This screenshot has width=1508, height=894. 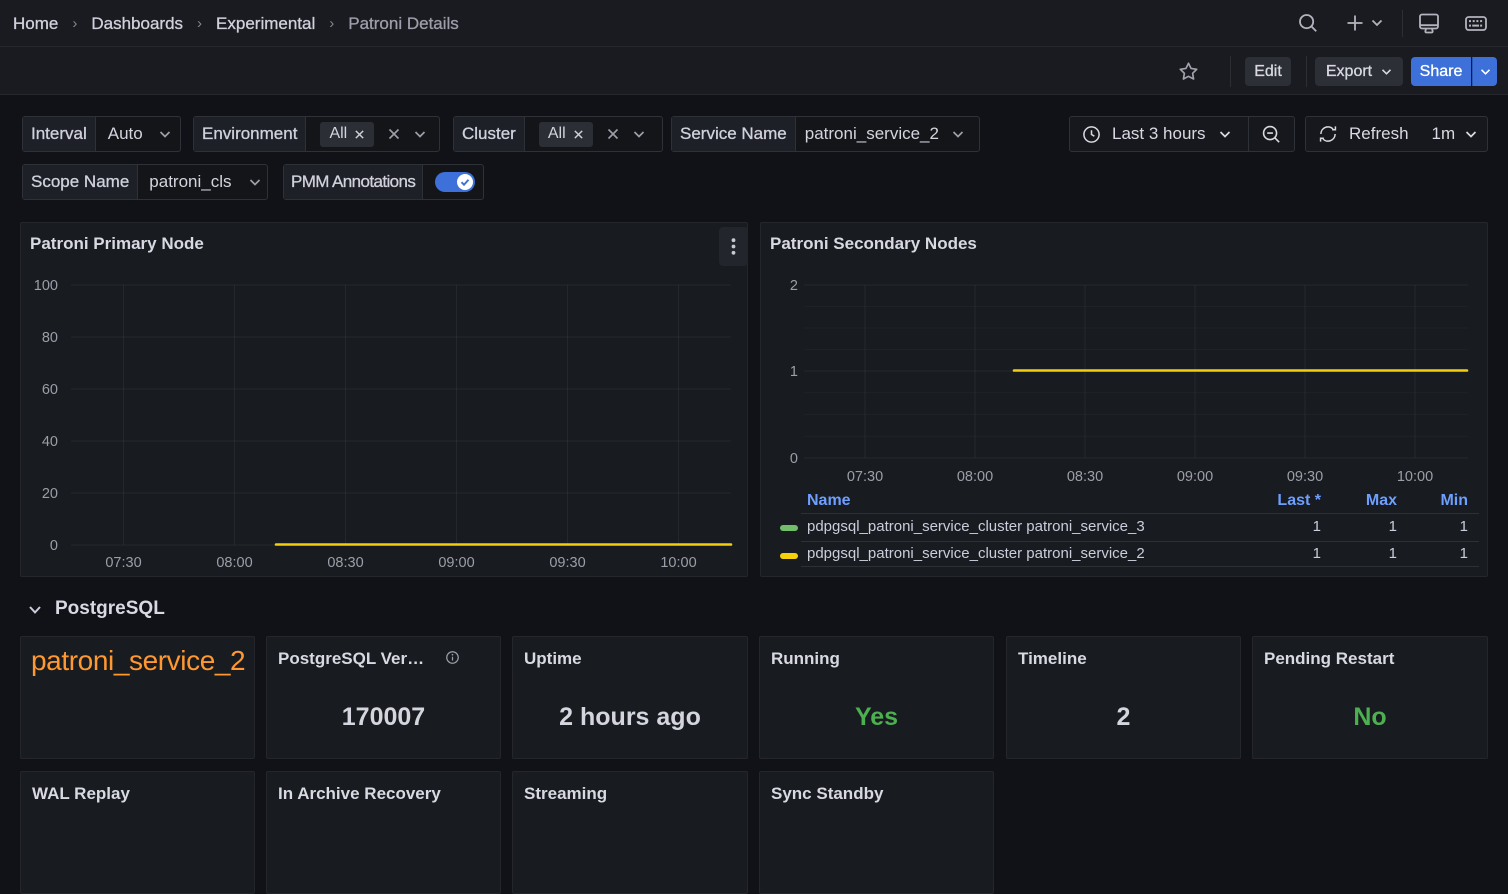 I want to click on svg-text: 20, so click(x=50, y=494).